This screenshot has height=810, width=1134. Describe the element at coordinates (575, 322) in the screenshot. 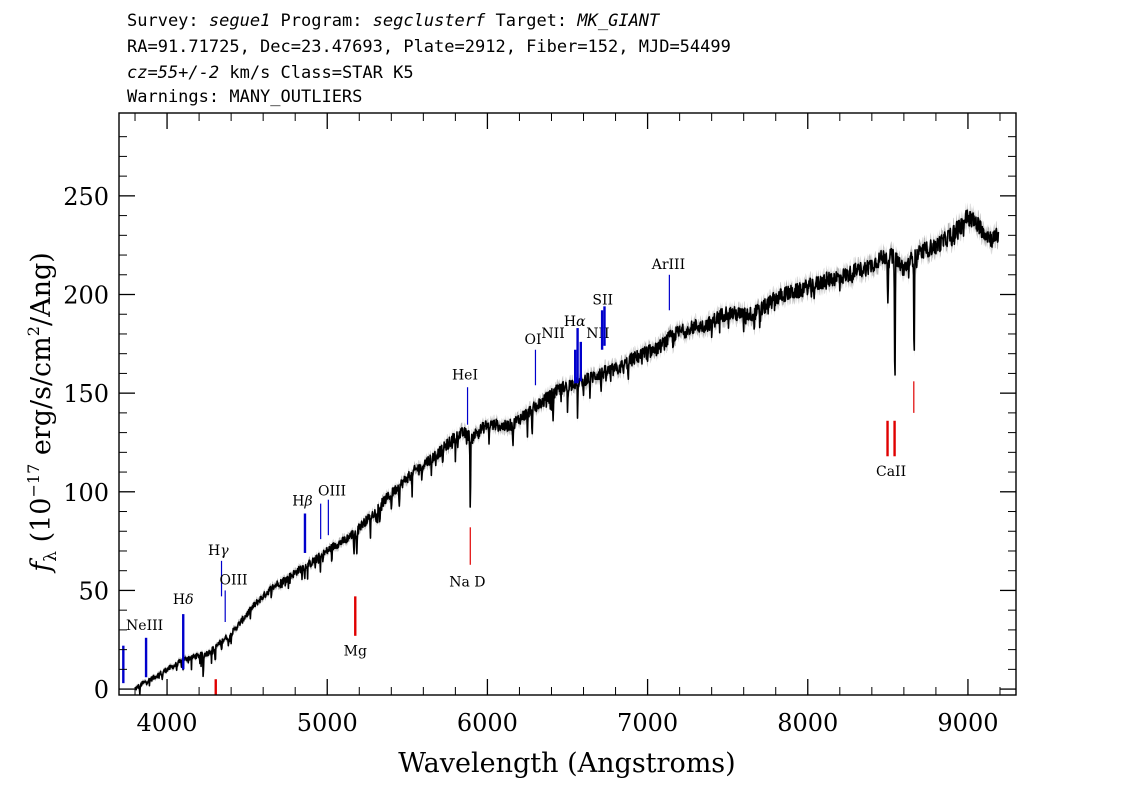

I see `line-marker-label: Hα` at that location.